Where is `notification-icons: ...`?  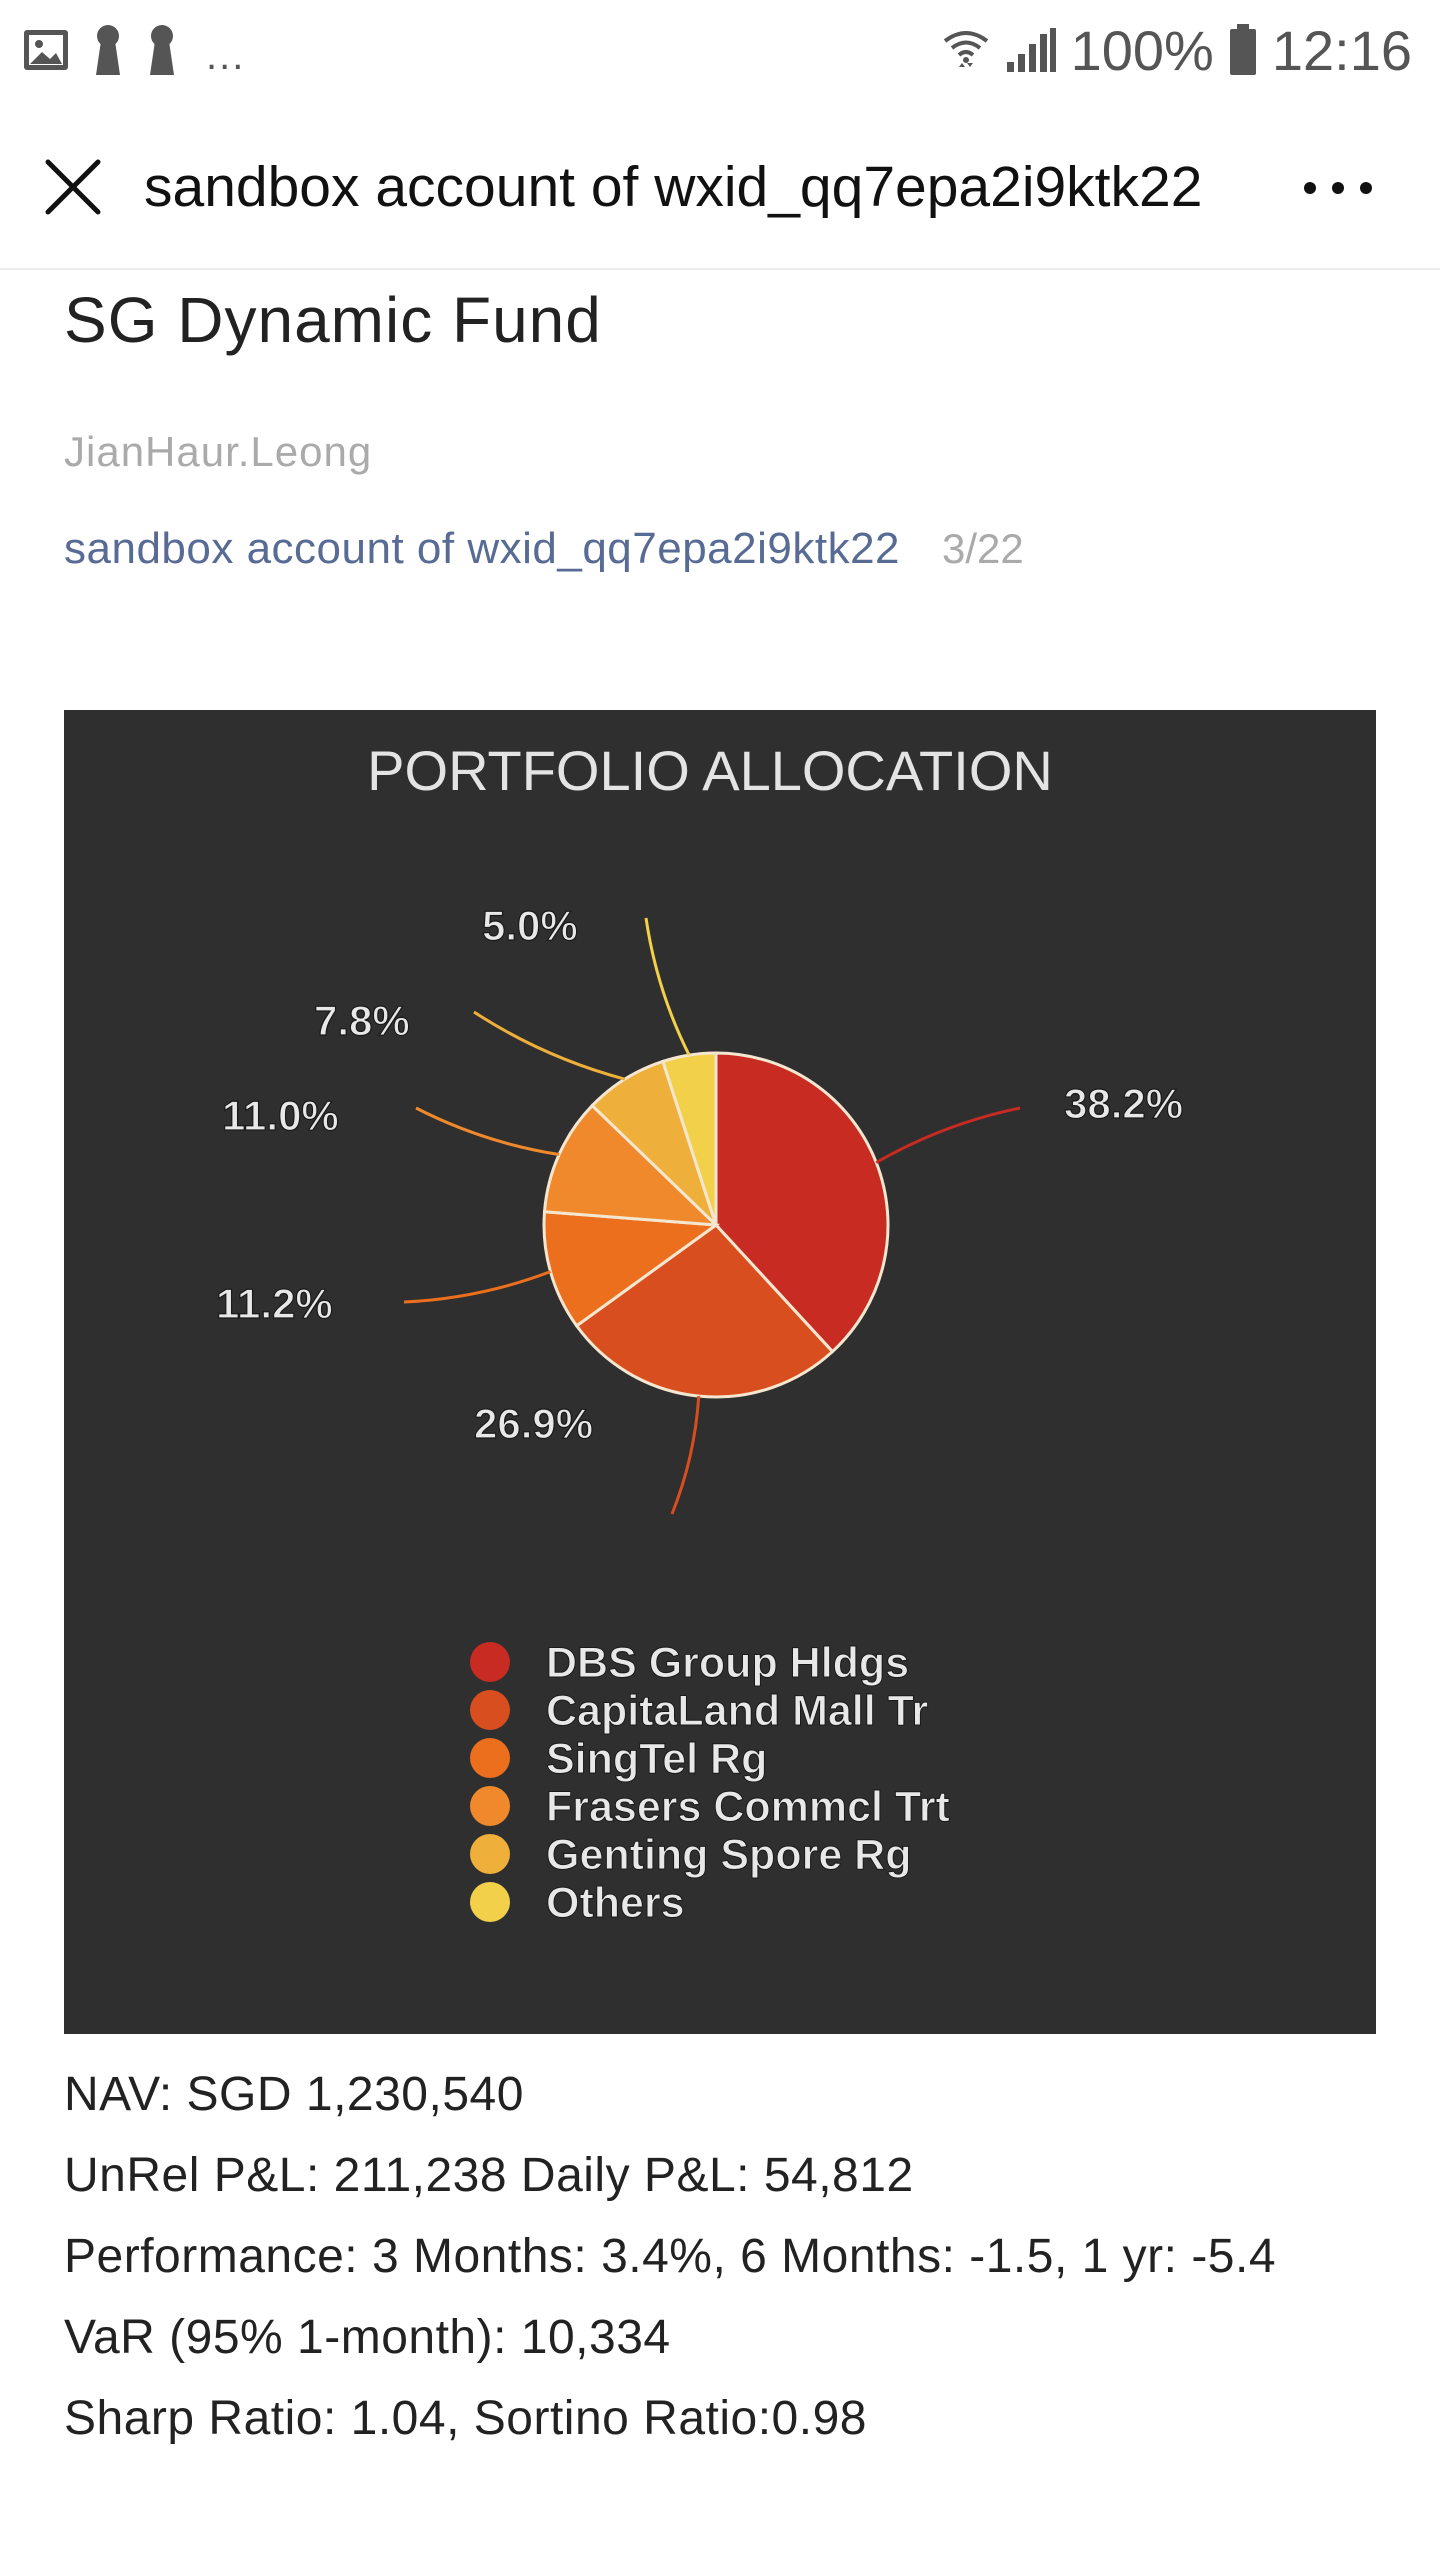
notification-icons: ... is located at coordinates (133, 50).